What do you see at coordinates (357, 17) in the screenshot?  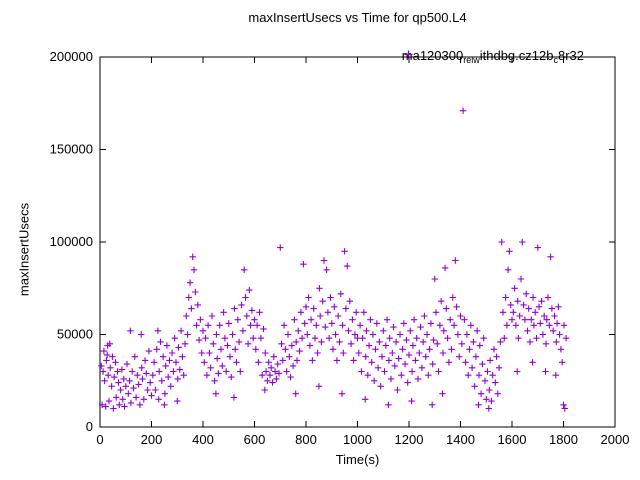 I see `chart-title: maxInsertUsecs vs Time for qp500.L4` at bounding box center [357, 17].